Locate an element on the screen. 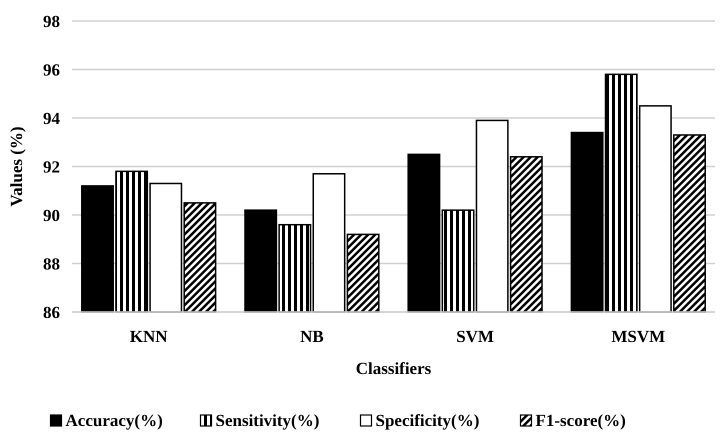  y-tick-label: 96 is located at coordinates (51, 70).